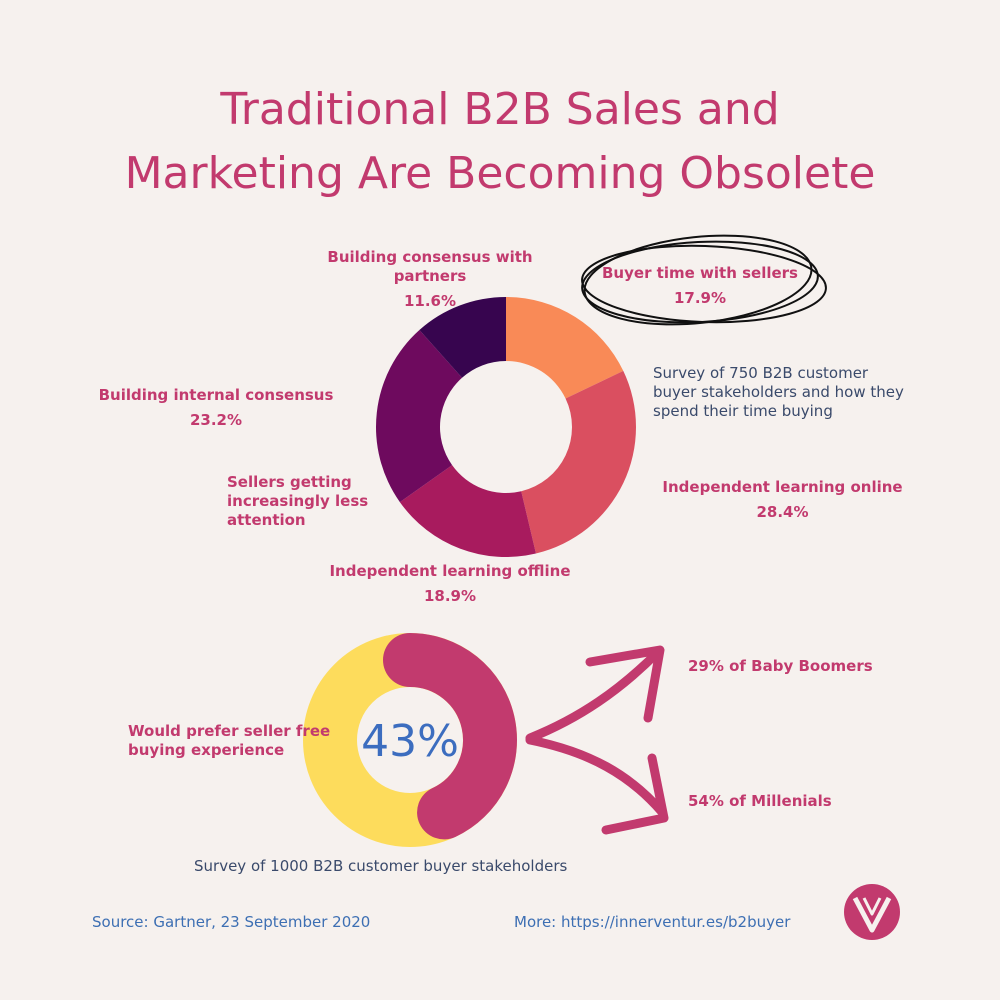 The width and height of the screenshot is (1000, 1000). Describe the element at coordinates (635, 794) in the screenshot. I see `arrow-down-head-icon` at that location.